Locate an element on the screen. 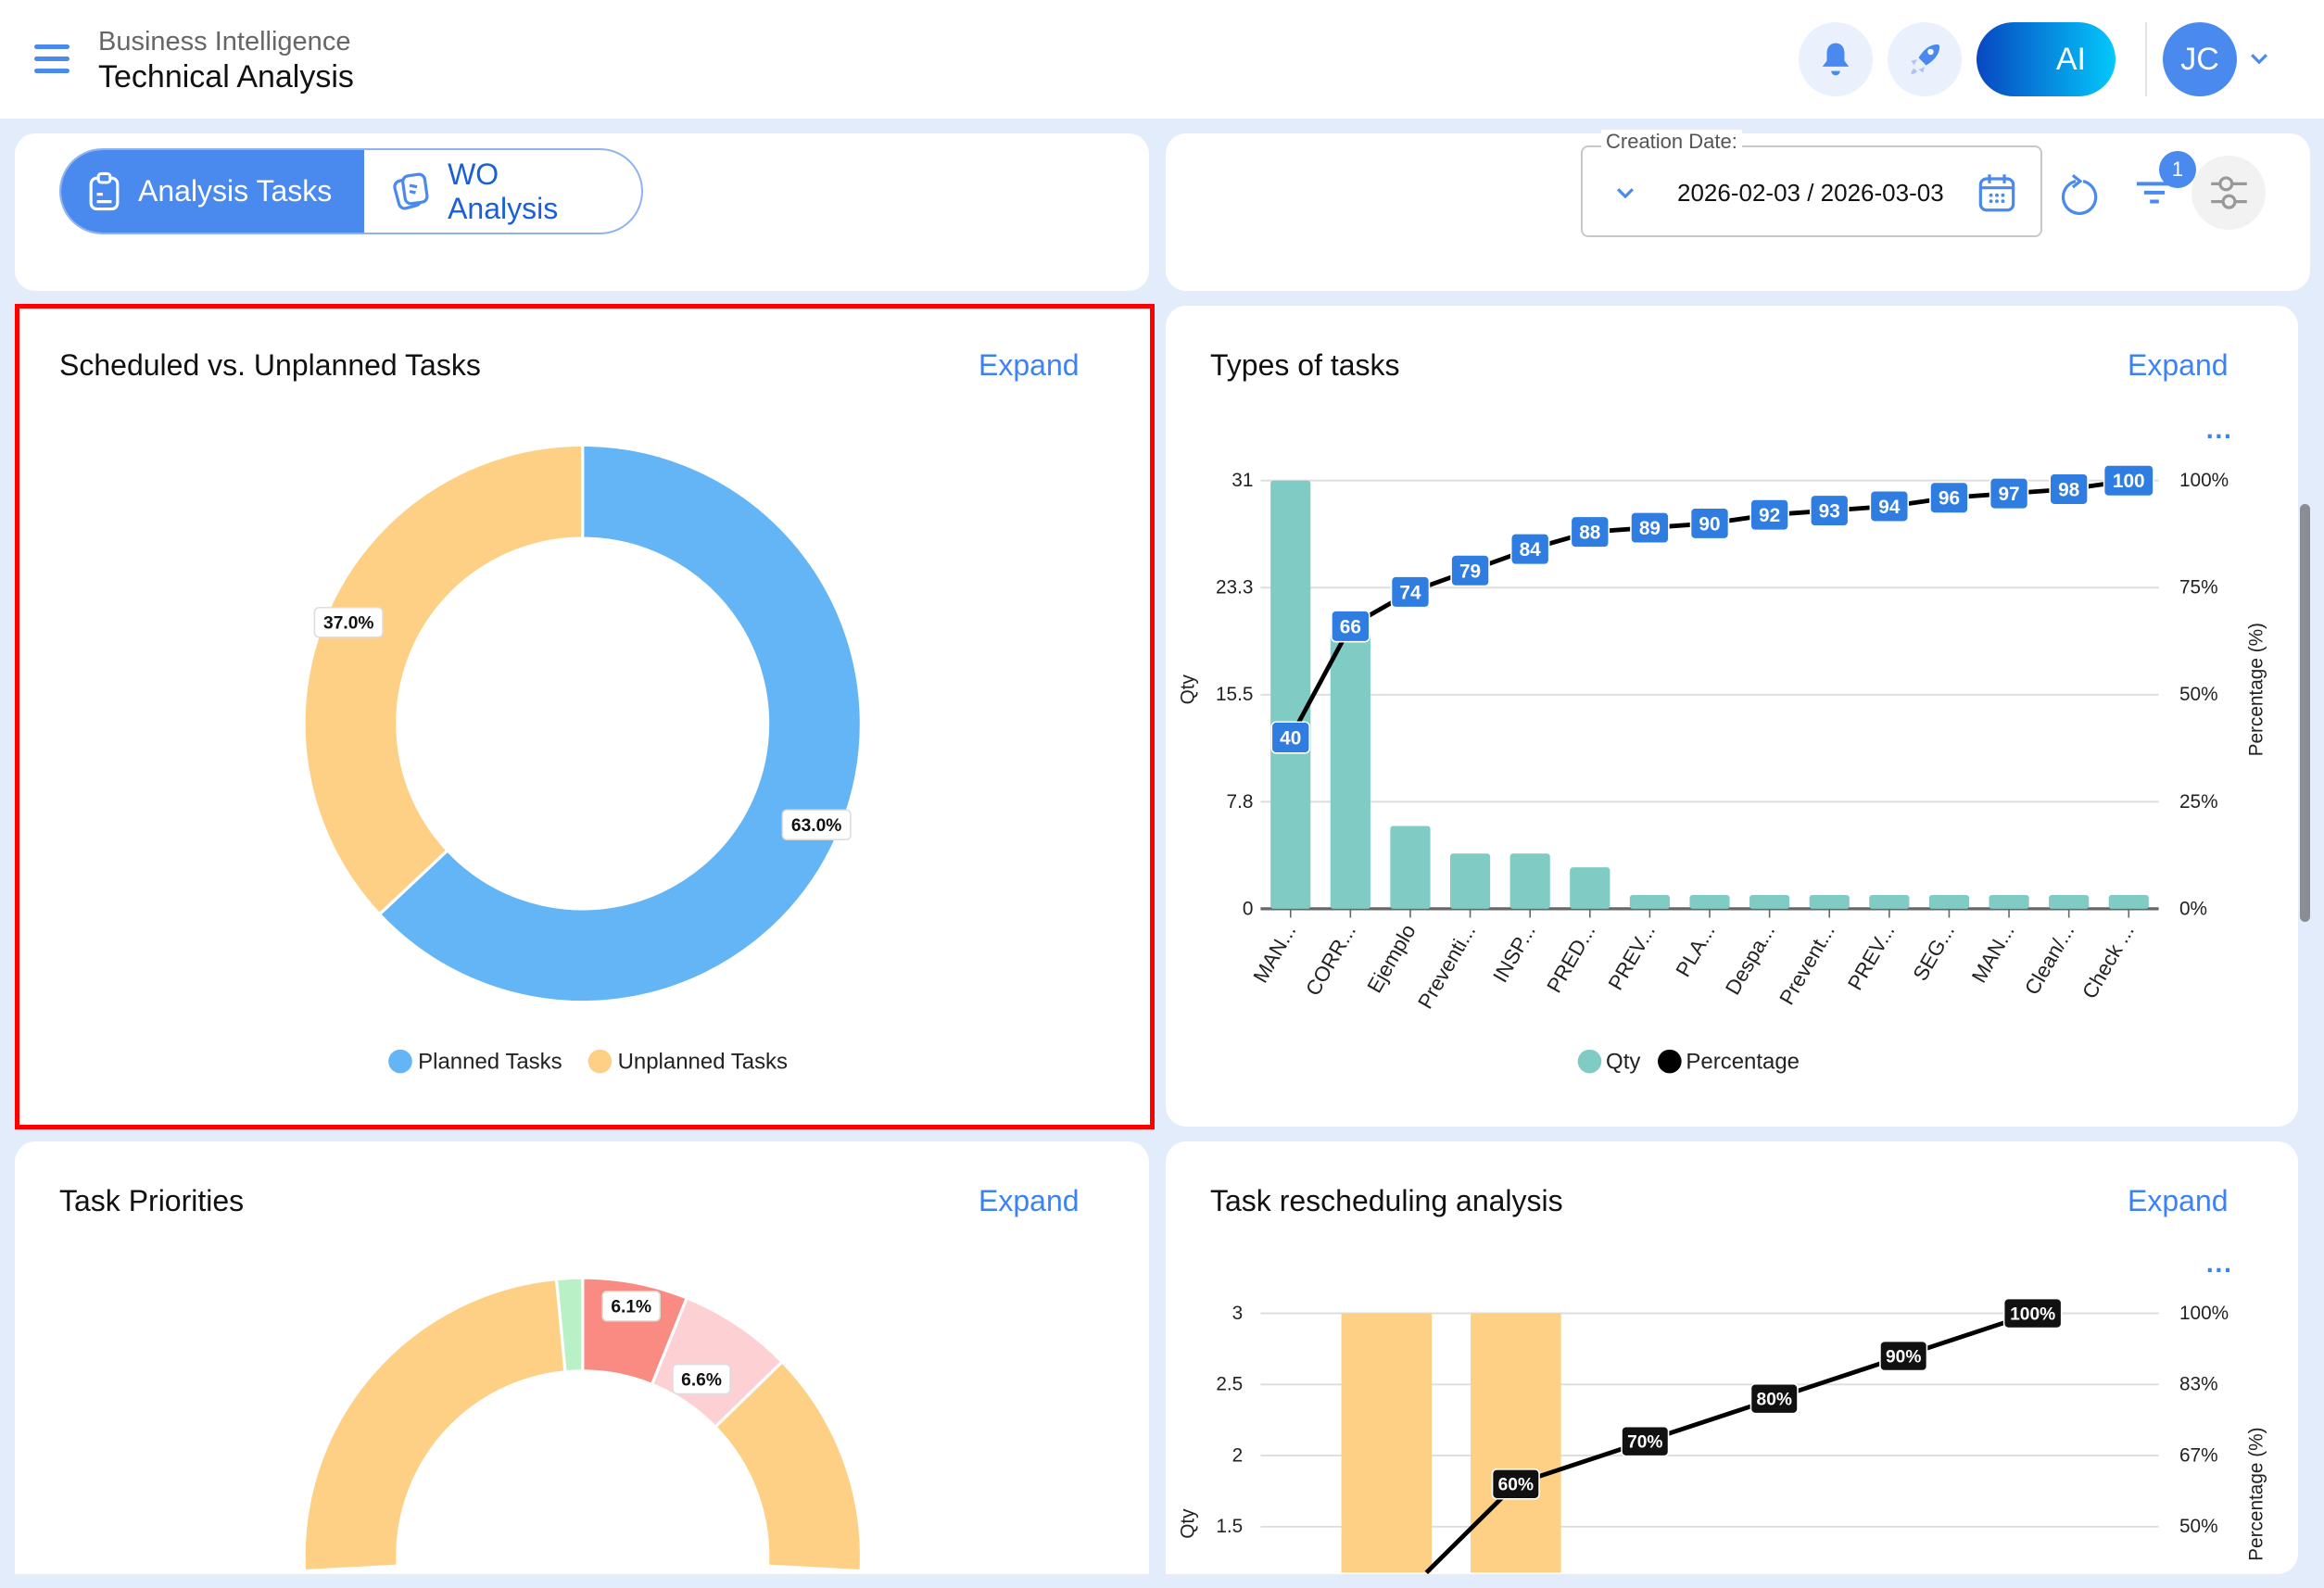  settings-sliders-button is located at coordinates (2228, 193).